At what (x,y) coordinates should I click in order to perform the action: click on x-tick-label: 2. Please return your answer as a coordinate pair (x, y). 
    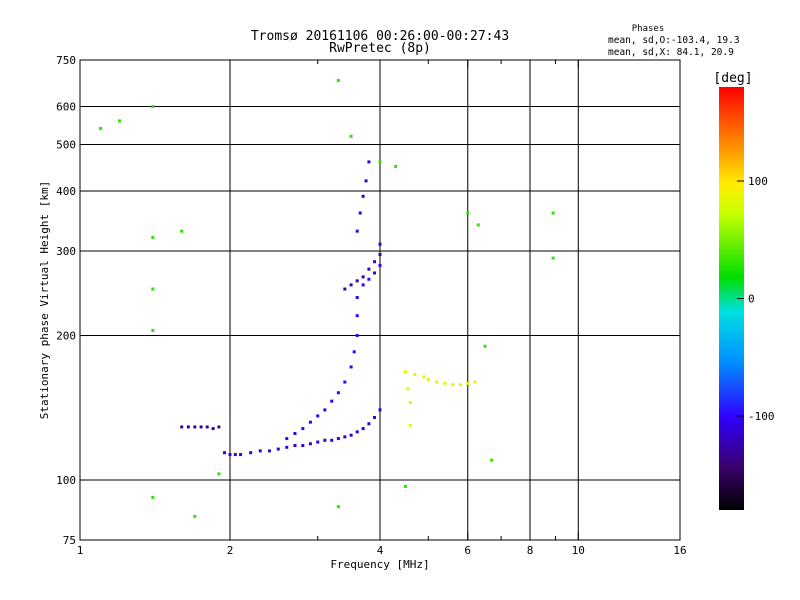
    Looking at the image, I should click on (230, 550).